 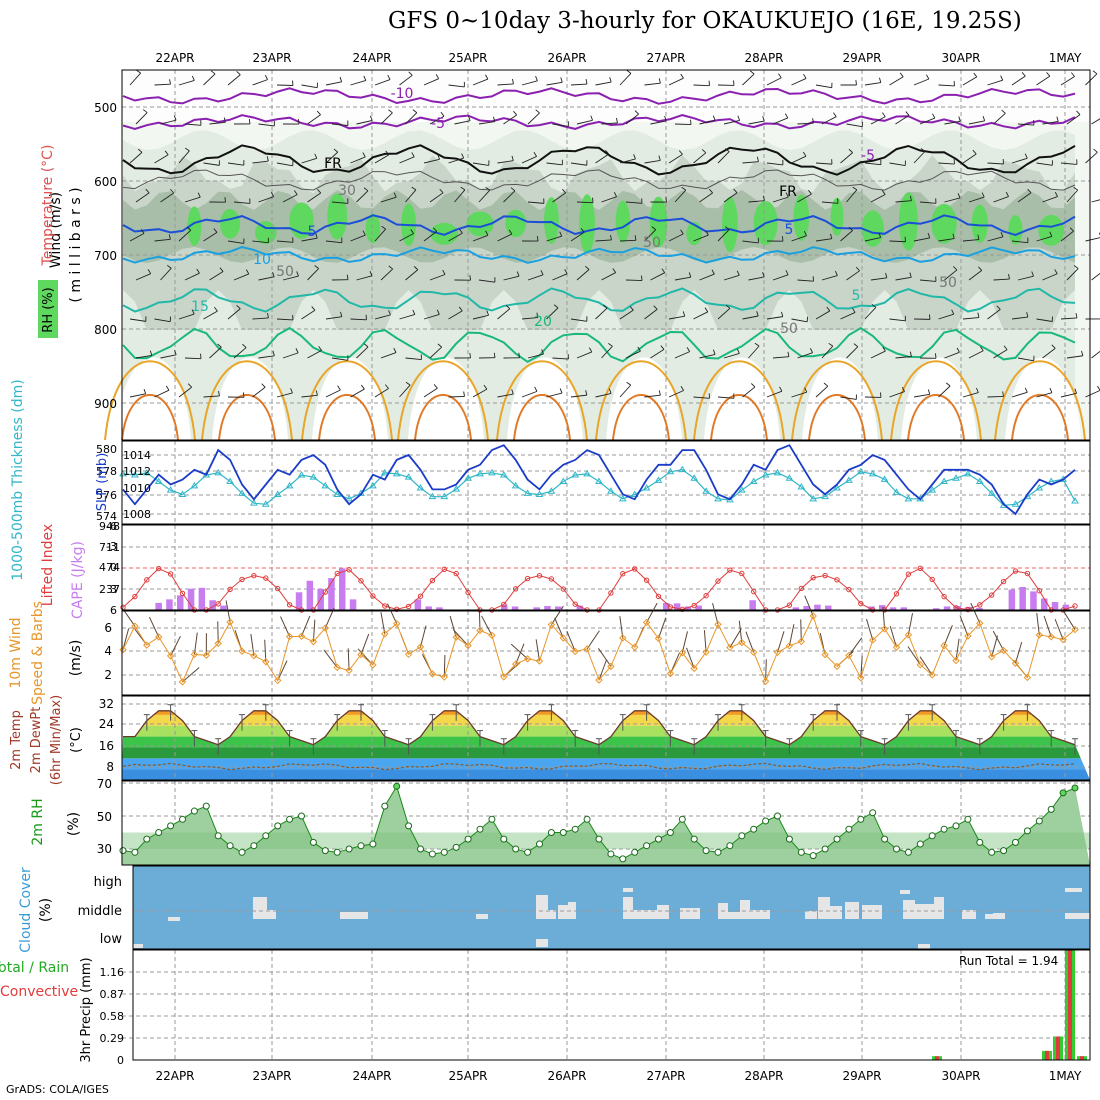 What do you see at coordinates (110, 767) in the screenshot?
I see `temp-tick-8: 8` at bounding box center [110, 767].